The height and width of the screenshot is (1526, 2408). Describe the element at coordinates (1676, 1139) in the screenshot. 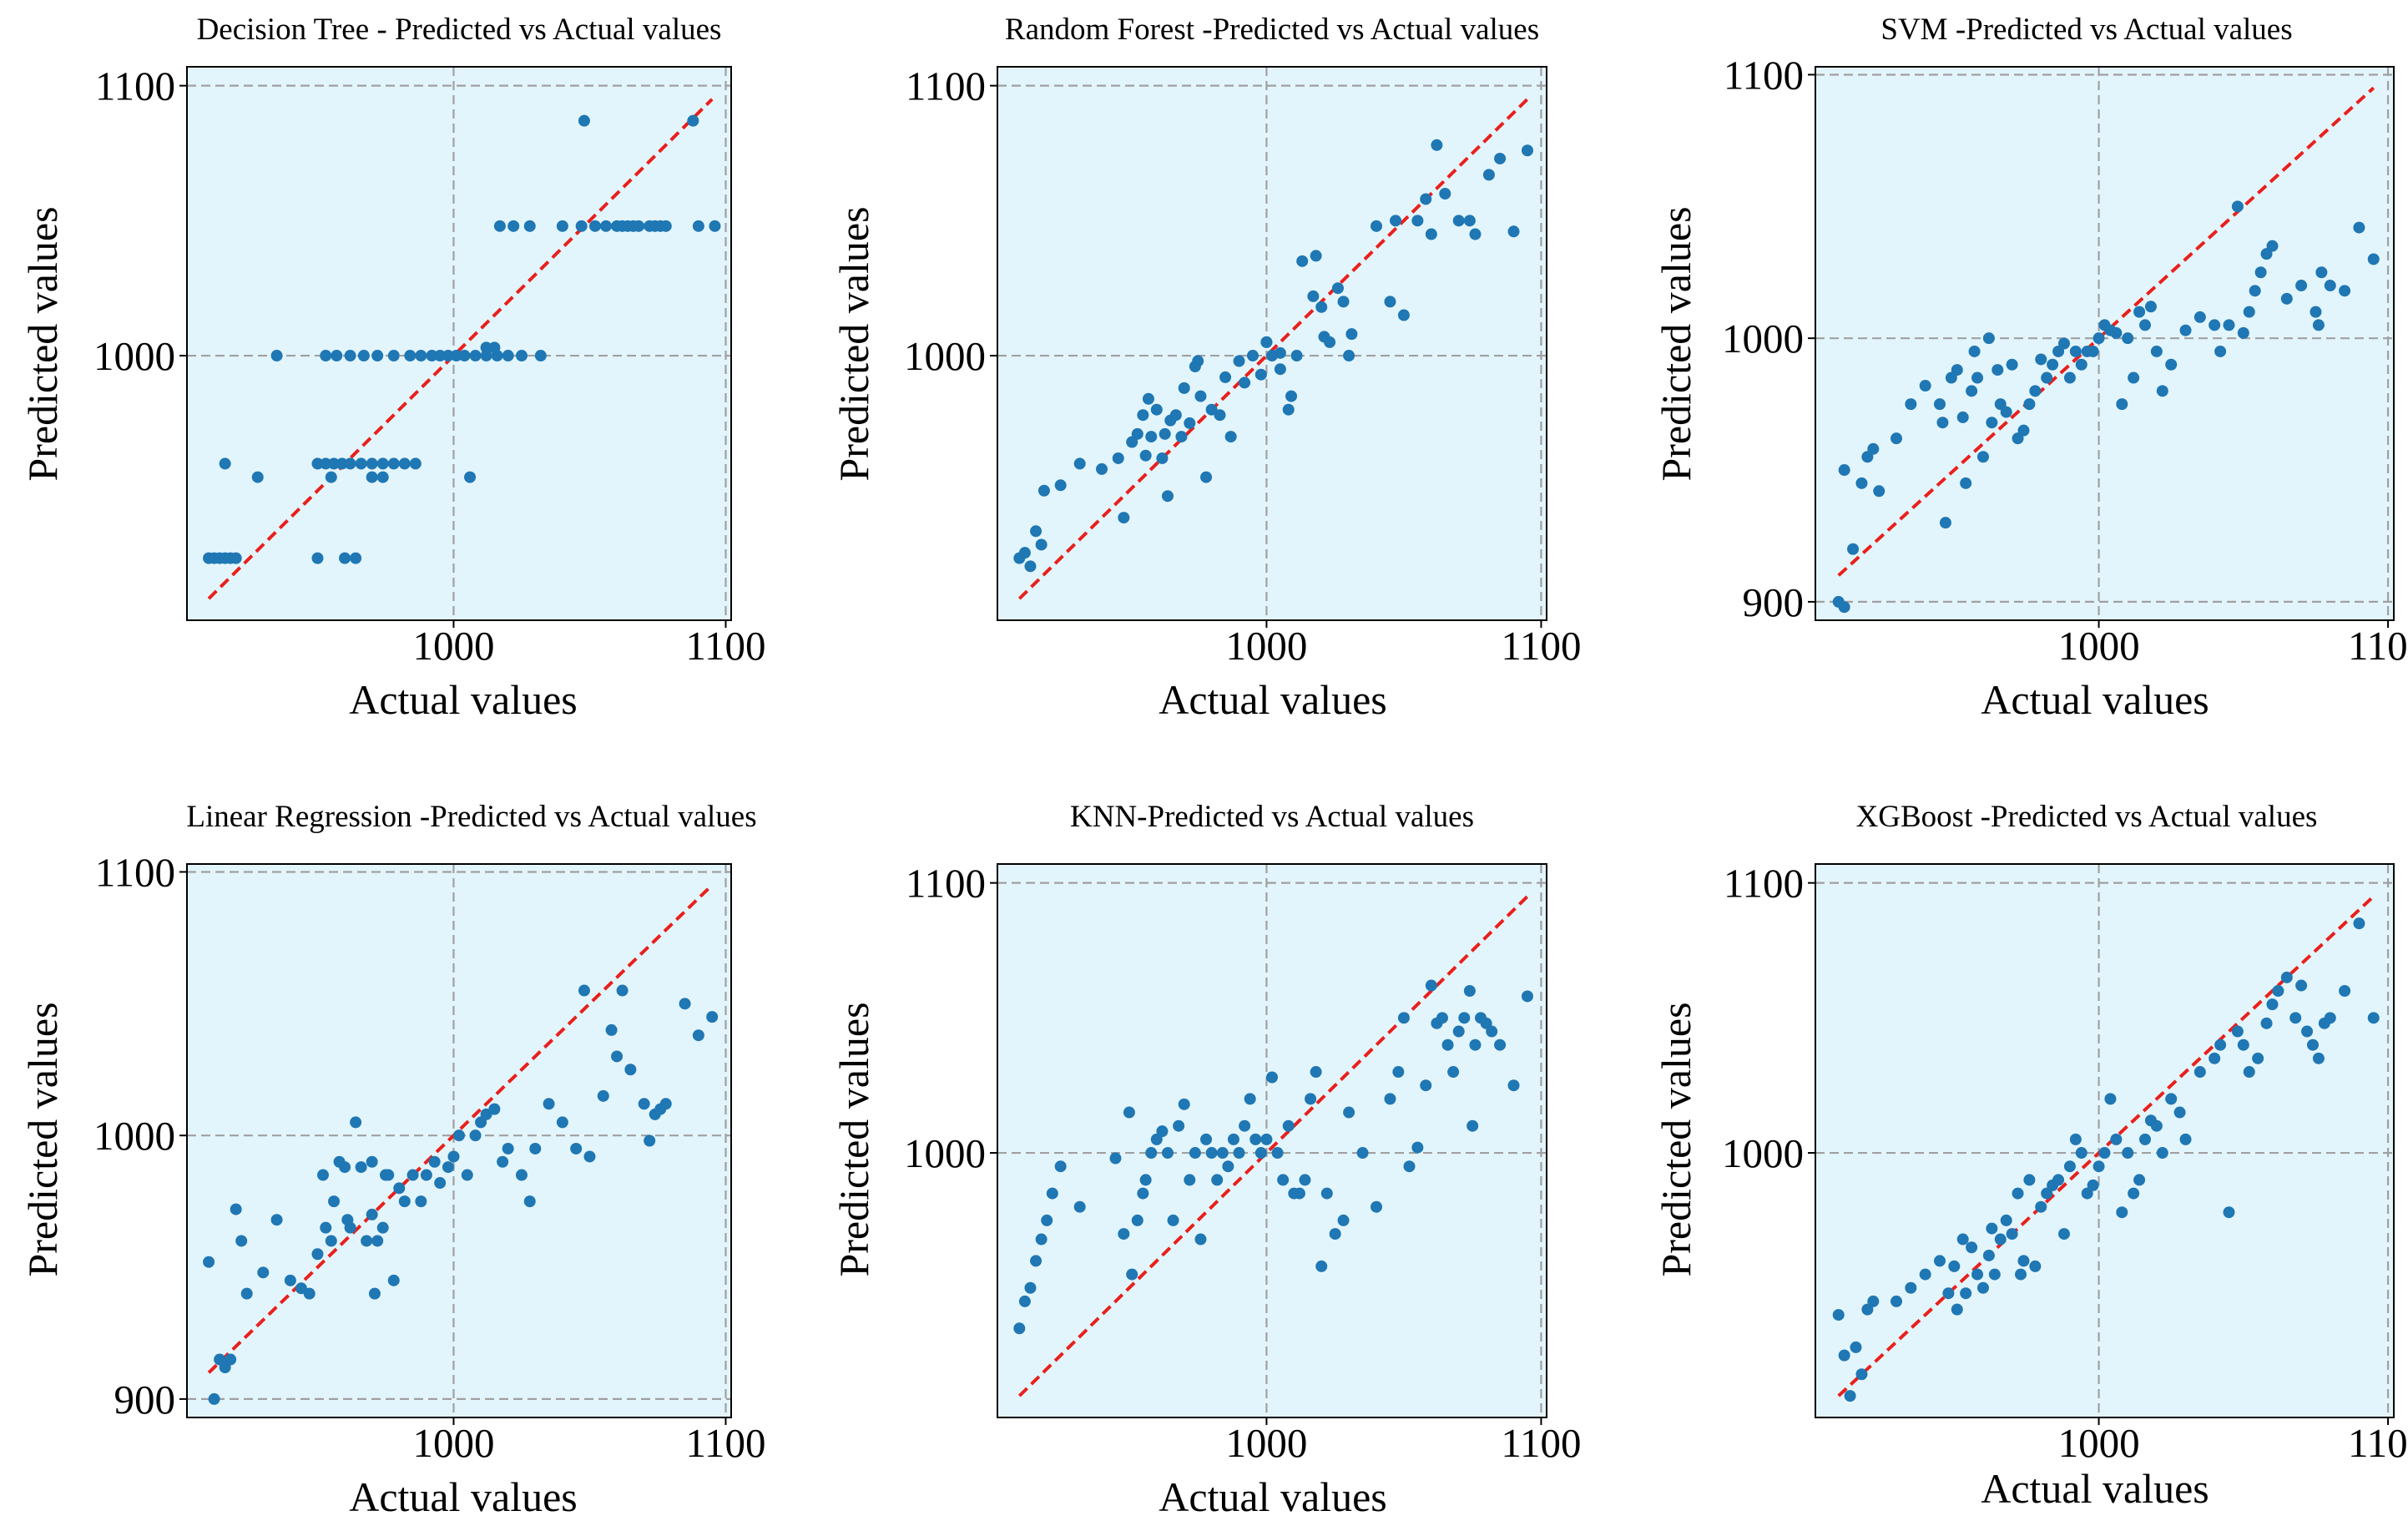

I see `y-axis-label: Predicted values` at that location.